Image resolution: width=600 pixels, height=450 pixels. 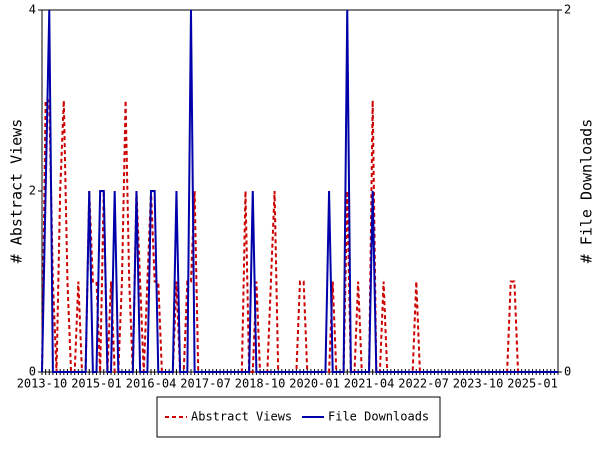 What do you see at coordinates (42, 384) in the screenshot?
I see `x-tick-label: 2013-10` at bounding box center [42, 384].